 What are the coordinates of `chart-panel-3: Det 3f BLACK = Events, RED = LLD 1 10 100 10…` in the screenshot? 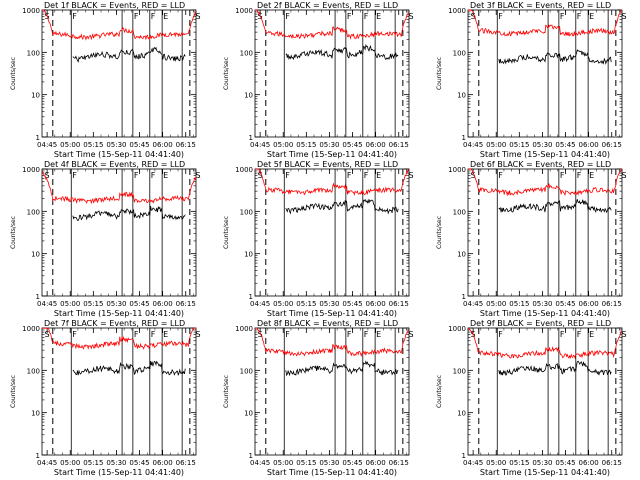 It's located at (531, 80).